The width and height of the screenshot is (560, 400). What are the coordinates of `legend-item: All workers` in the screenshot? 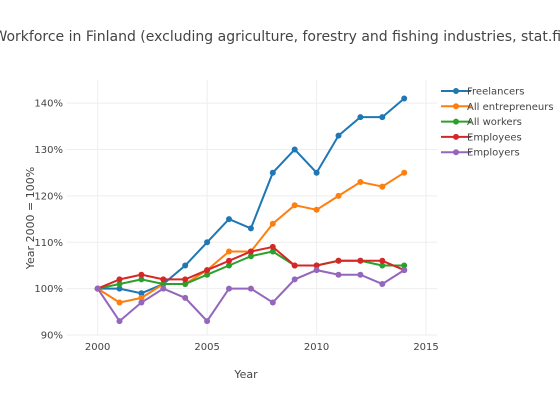 It's located at (481, 122).